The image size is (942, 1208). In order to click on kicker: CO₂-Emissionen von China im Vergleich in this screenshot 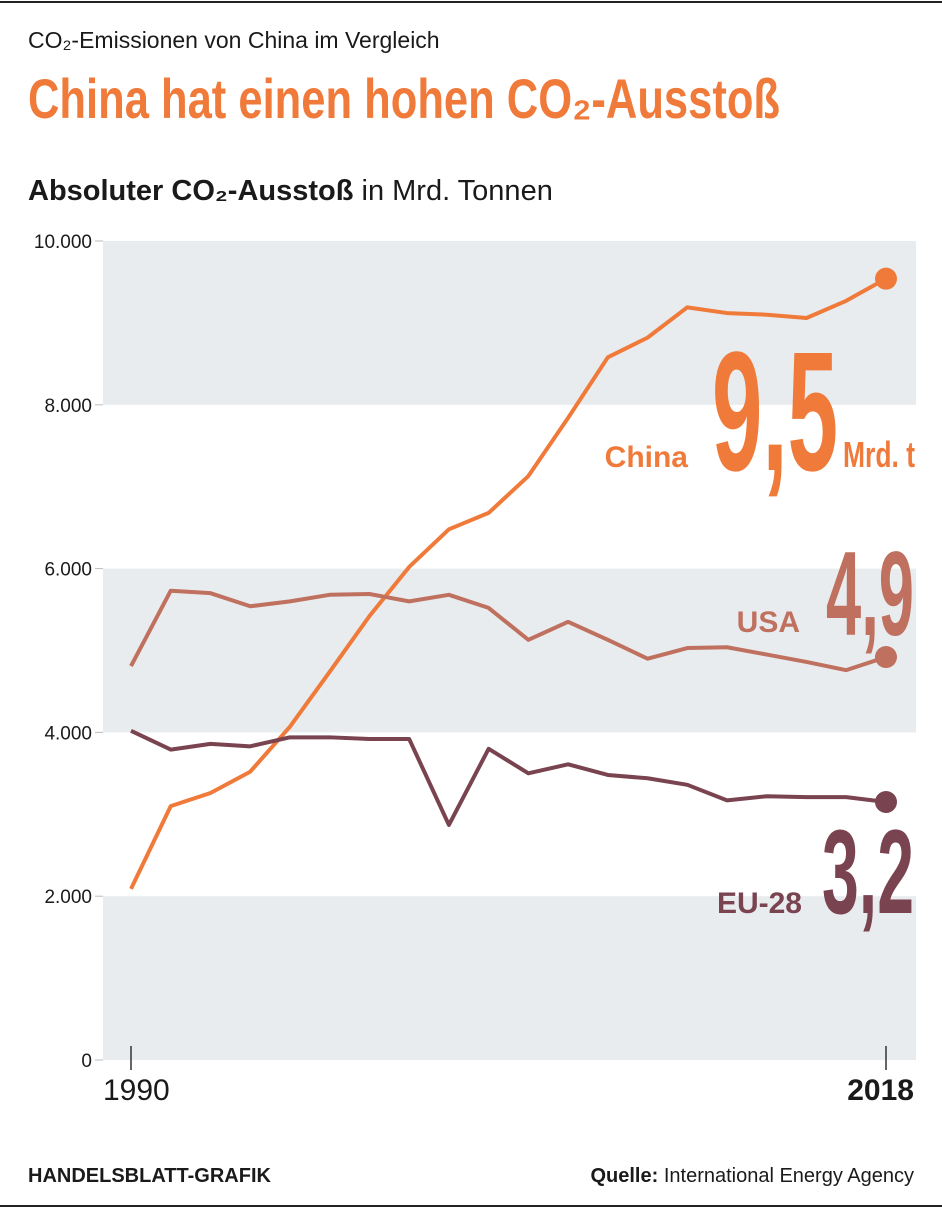, I will do `click(234, 40)`.